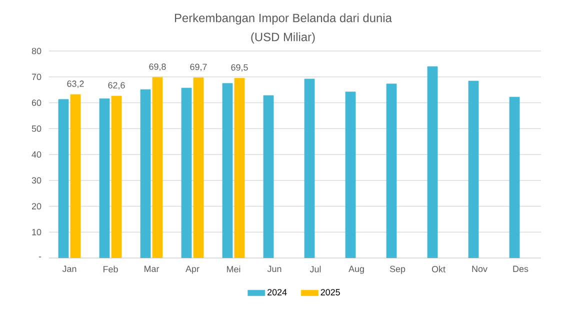 The width and height of the screenshot is (566, 335). Describe the element at coordinates (37, 77) in the screenshot. I see `y-tick-label: 70` at that location.